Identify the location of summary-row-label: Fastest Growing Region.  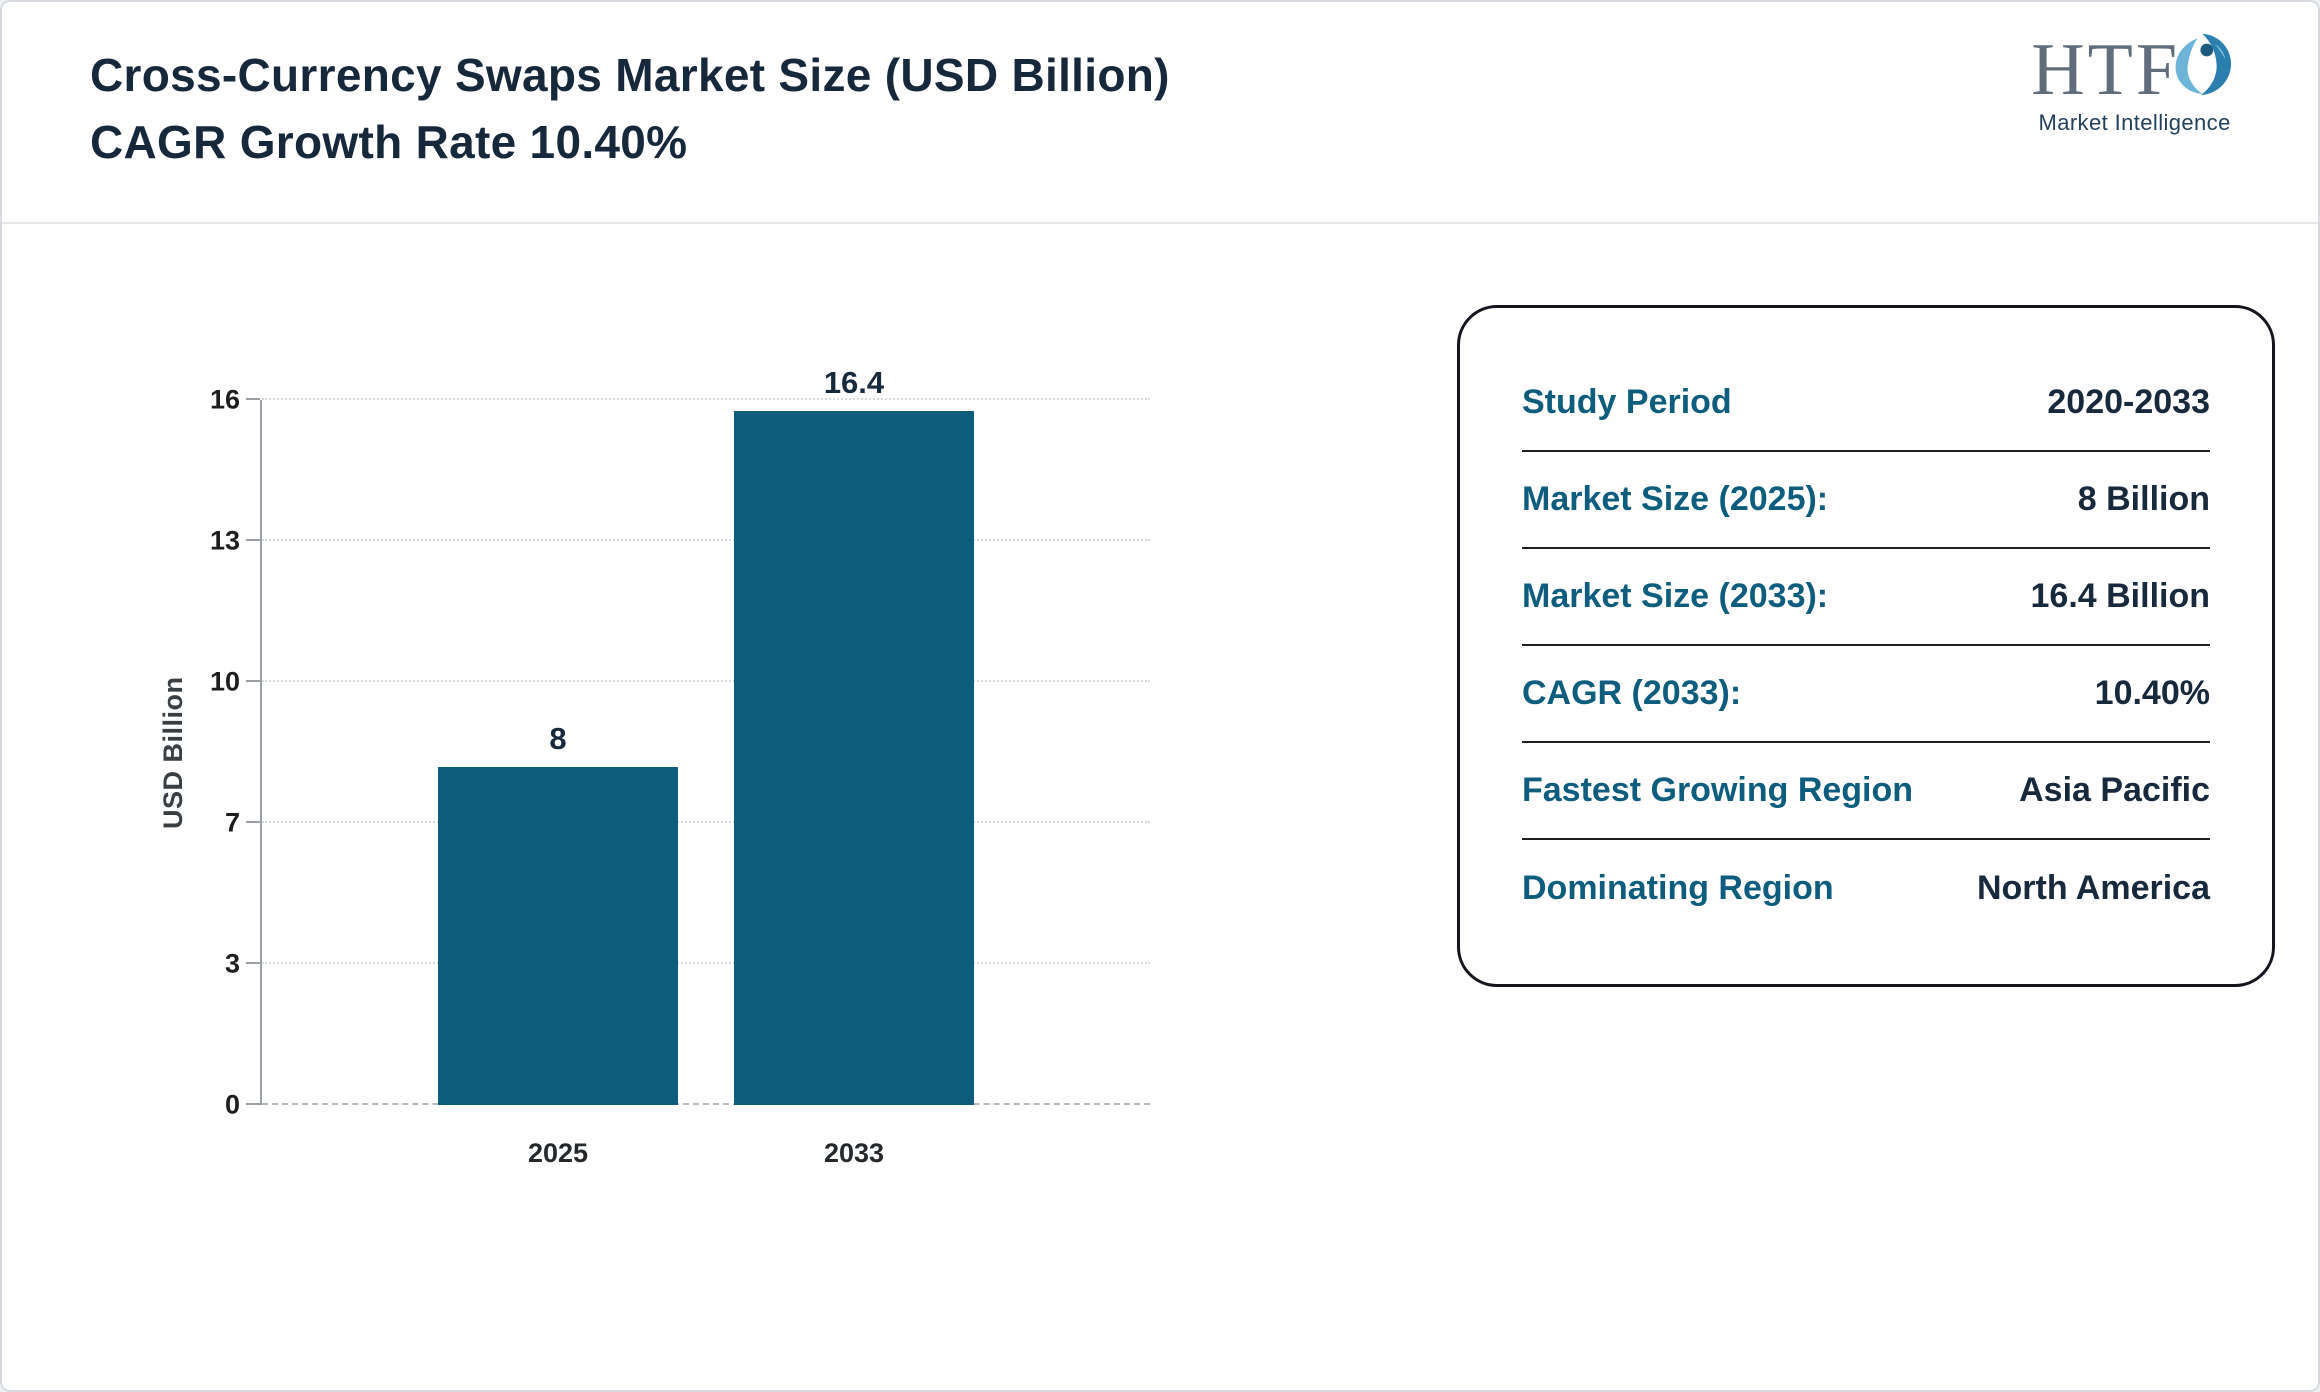
(1718, 790).